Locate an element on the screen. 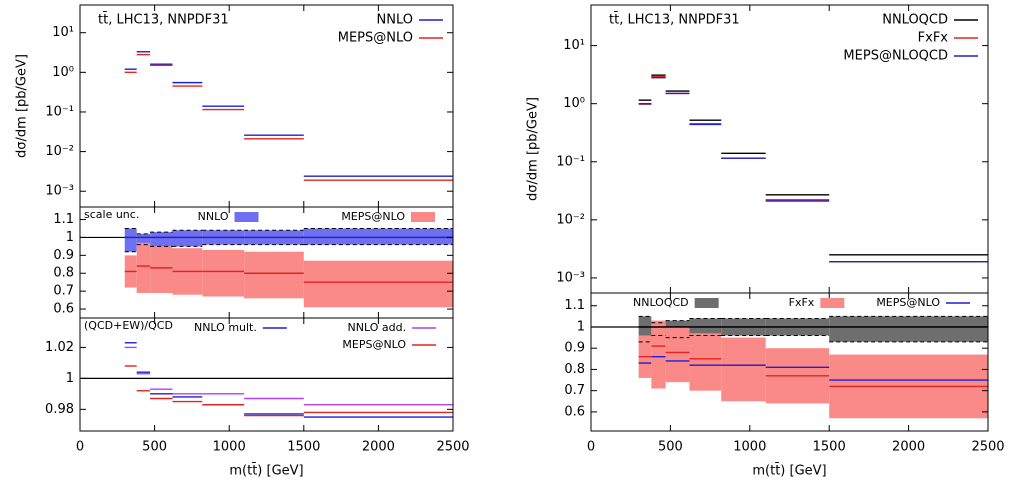  y-tick-label: 1.02 is located at coordinates (59, 347).